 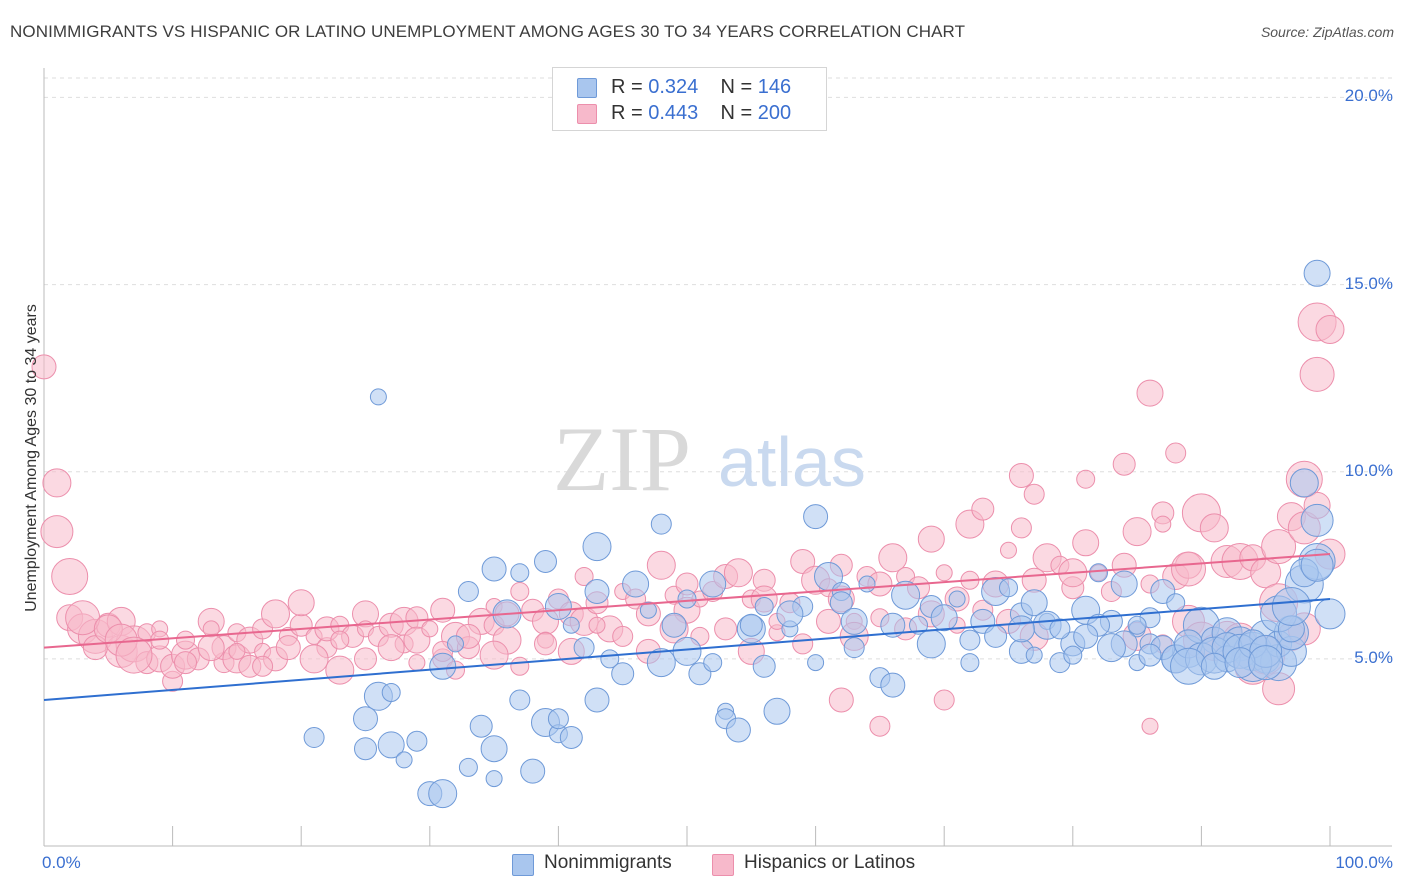 I want to click on legend-swatch-pink, so click(x=587, y=114).